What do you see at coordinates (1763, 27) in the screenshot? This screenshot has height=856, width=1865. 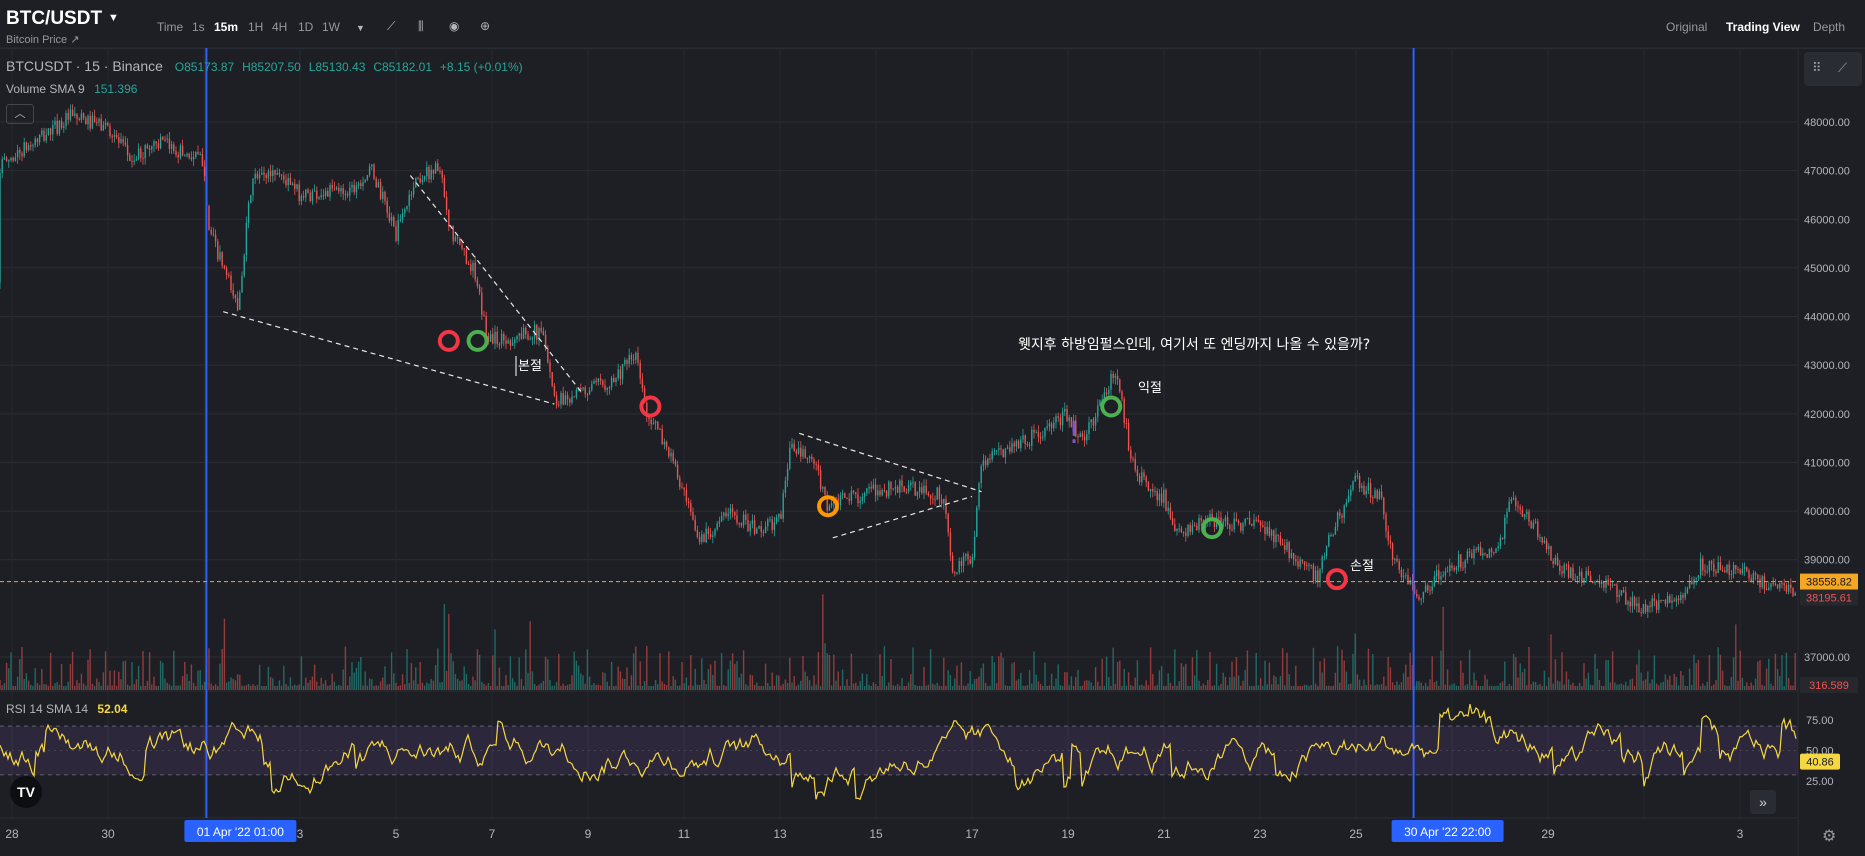 I see `view-trading-view: Trading View` at bounding box center [1763, 27].